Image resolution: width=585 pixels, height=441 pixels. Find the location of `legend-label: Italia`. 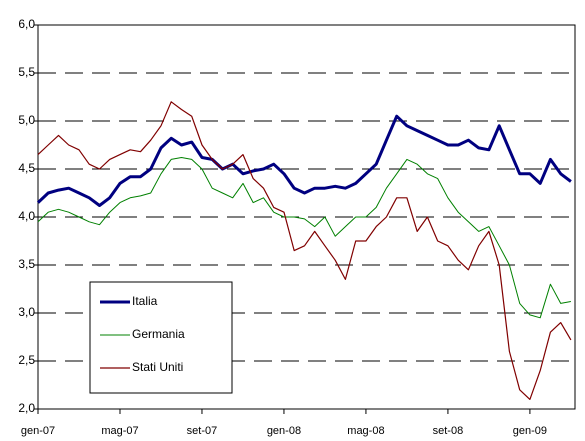

legend-label: Italia is located at coordinates (145, 301).